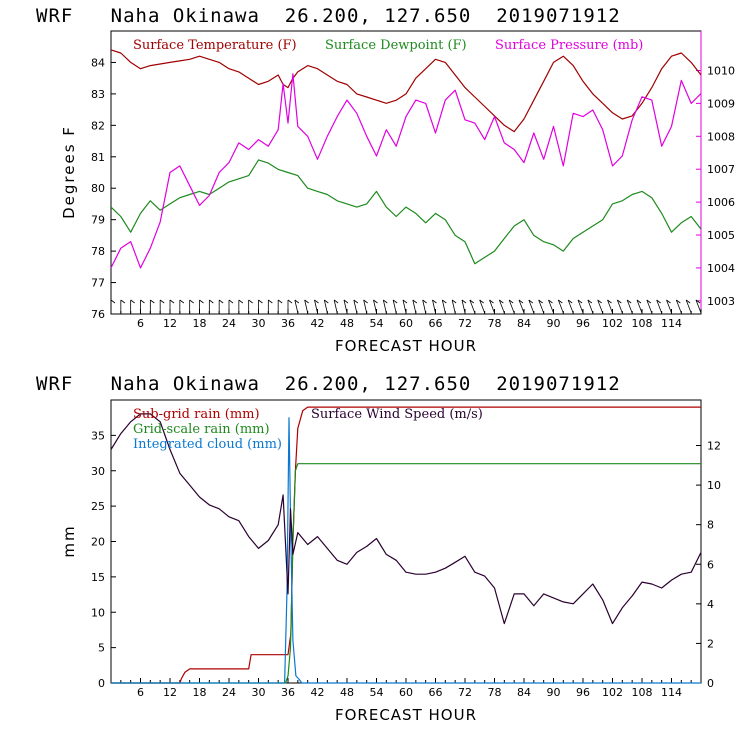 The image size is (740, 740). I want to click on x-tick-label: 78, so click(495, 692).